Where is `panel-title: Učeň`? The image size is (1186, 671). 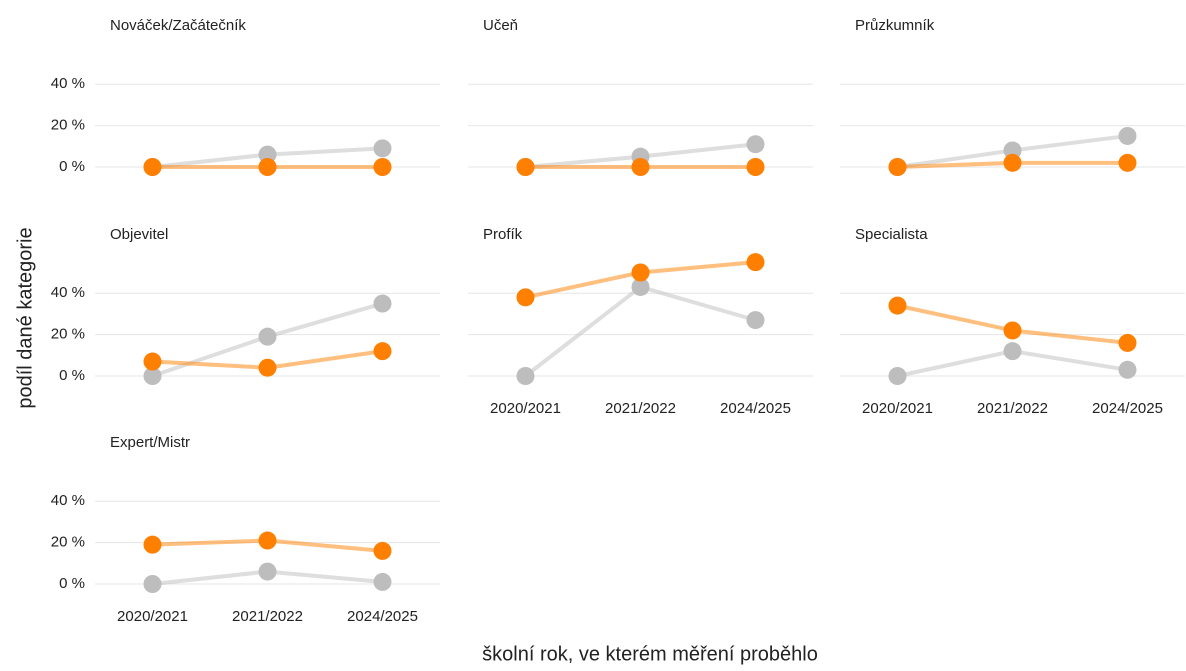
panel-title: Učeň is located at coordinates (500, 25).